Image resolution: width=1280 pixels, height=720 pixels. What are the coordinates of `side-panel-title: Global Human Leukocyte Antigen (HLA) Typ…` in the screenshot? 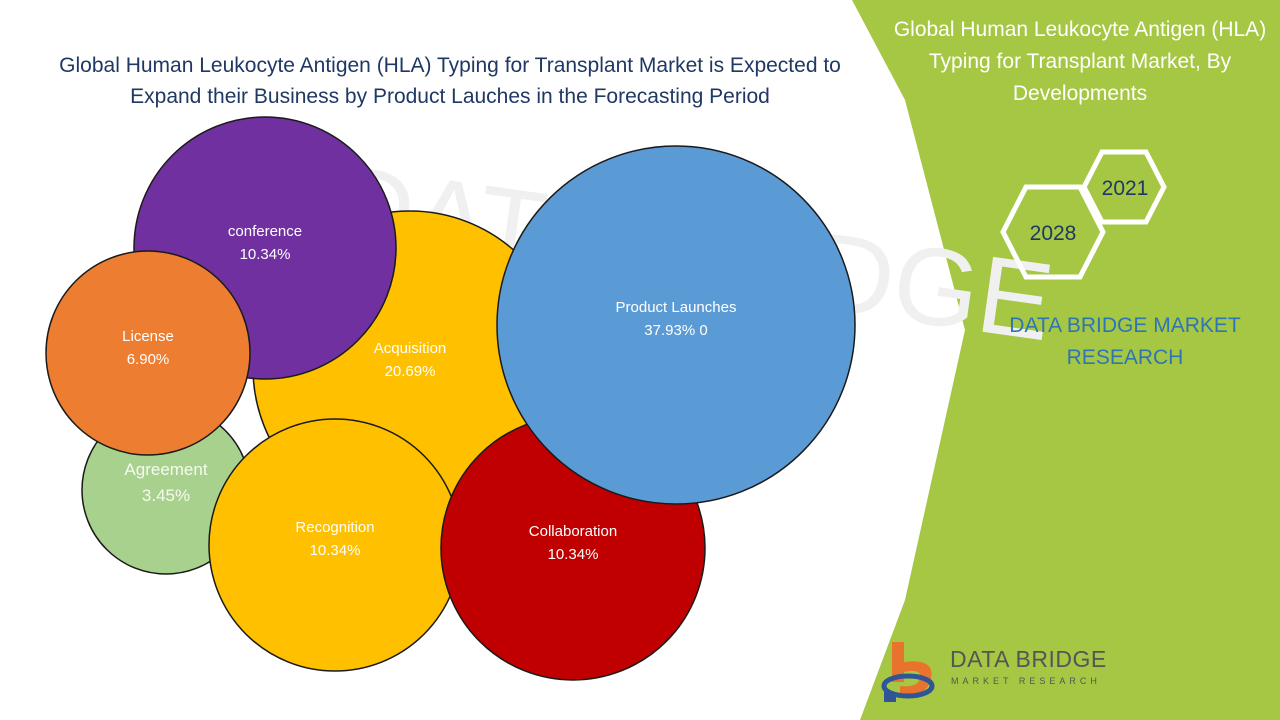 It's located at (1080, 61).